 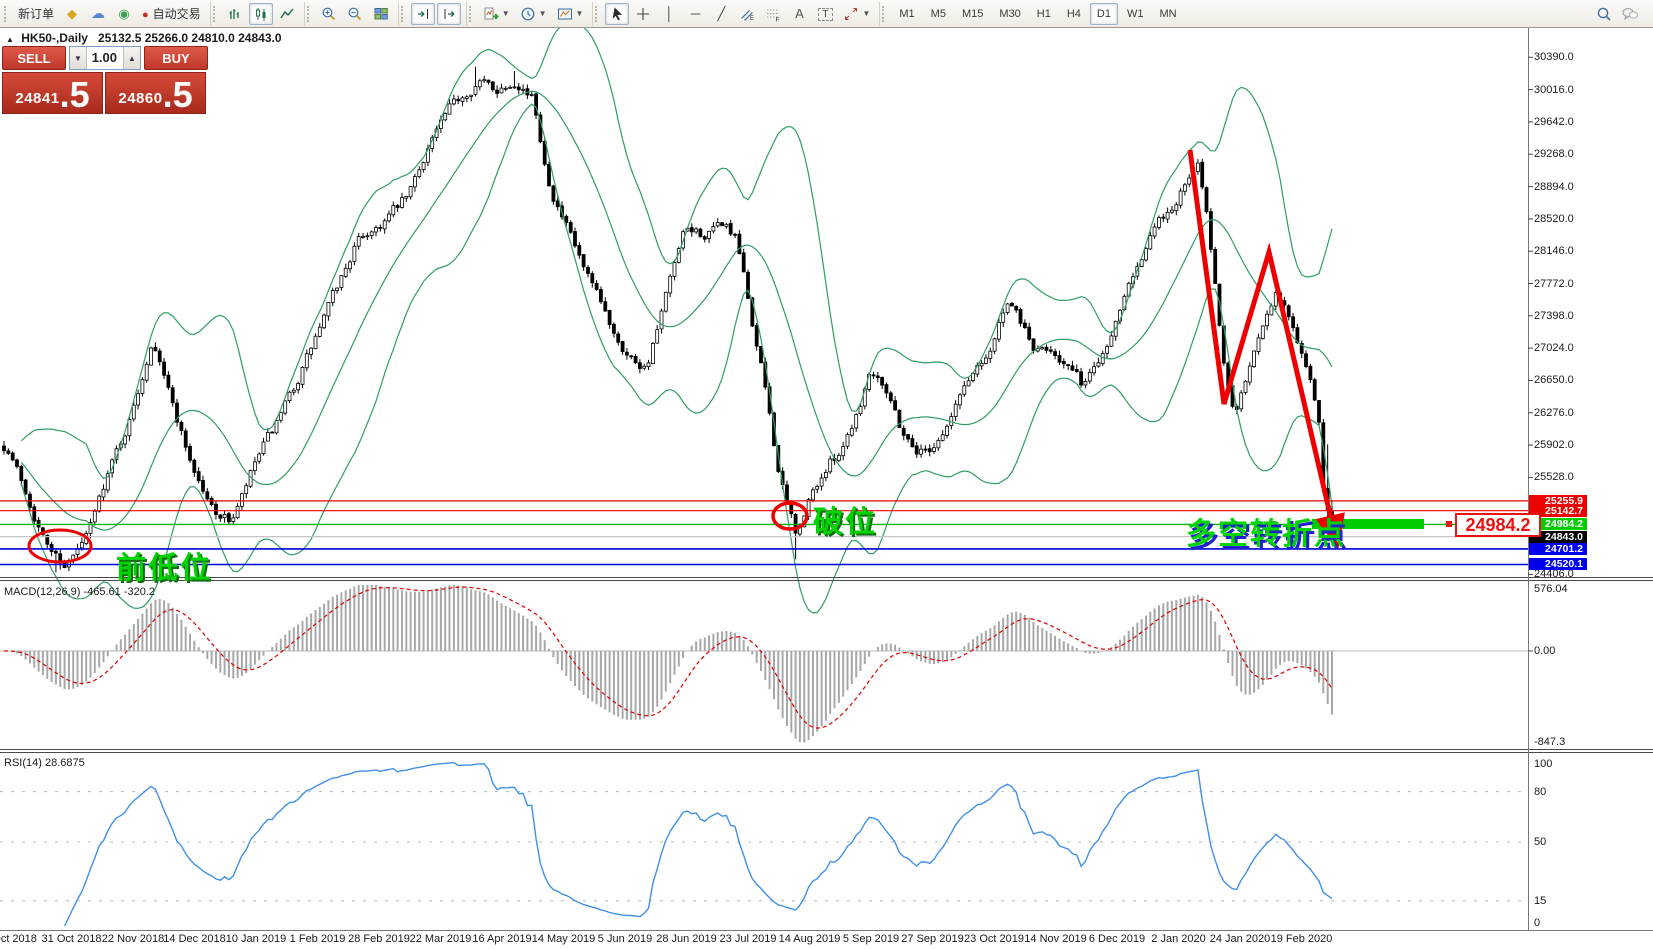 I want to click on price-label: 24520.1, so click(x=1558, y=564).